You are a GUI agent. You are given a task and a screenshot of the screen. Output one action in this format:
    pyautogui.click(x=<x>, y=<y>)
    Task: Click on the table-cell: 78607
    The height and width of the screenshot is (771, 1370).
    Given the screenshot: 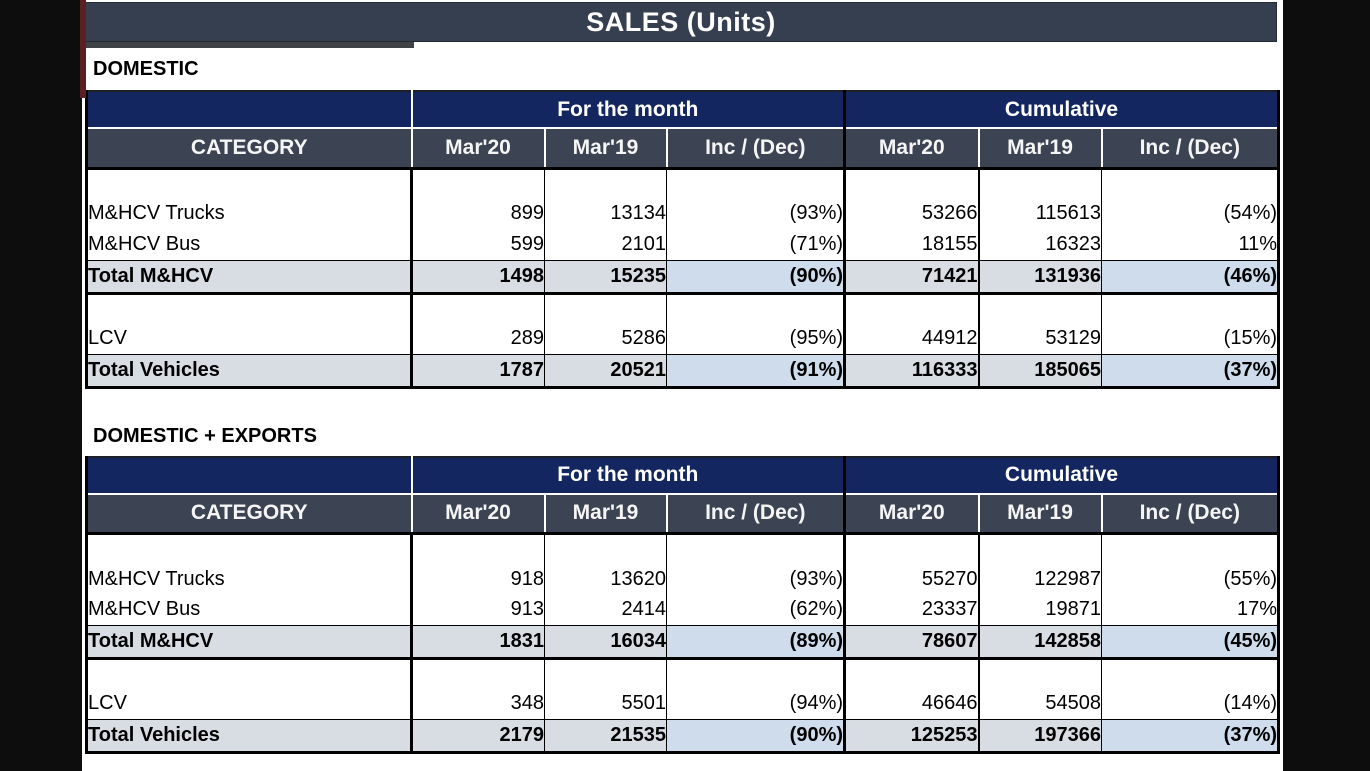 What is the action you would take?
    pyautogui.click(x=911, y=642)
    